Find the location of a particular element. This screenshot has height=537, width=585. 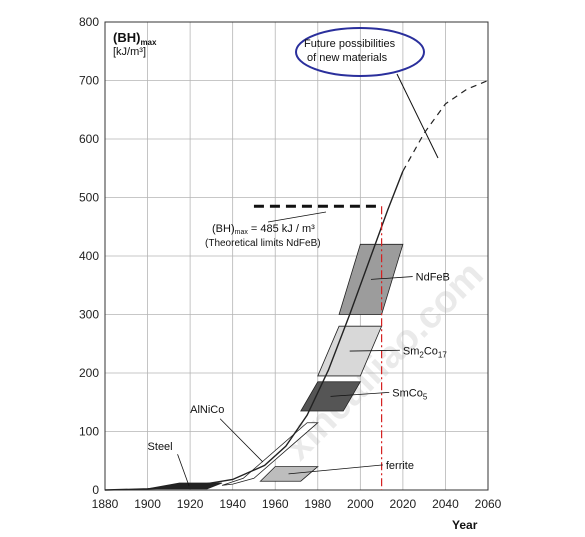

limit-sublabel: (Theoretical limits NdFeB) is located at coordinates (263, 243).